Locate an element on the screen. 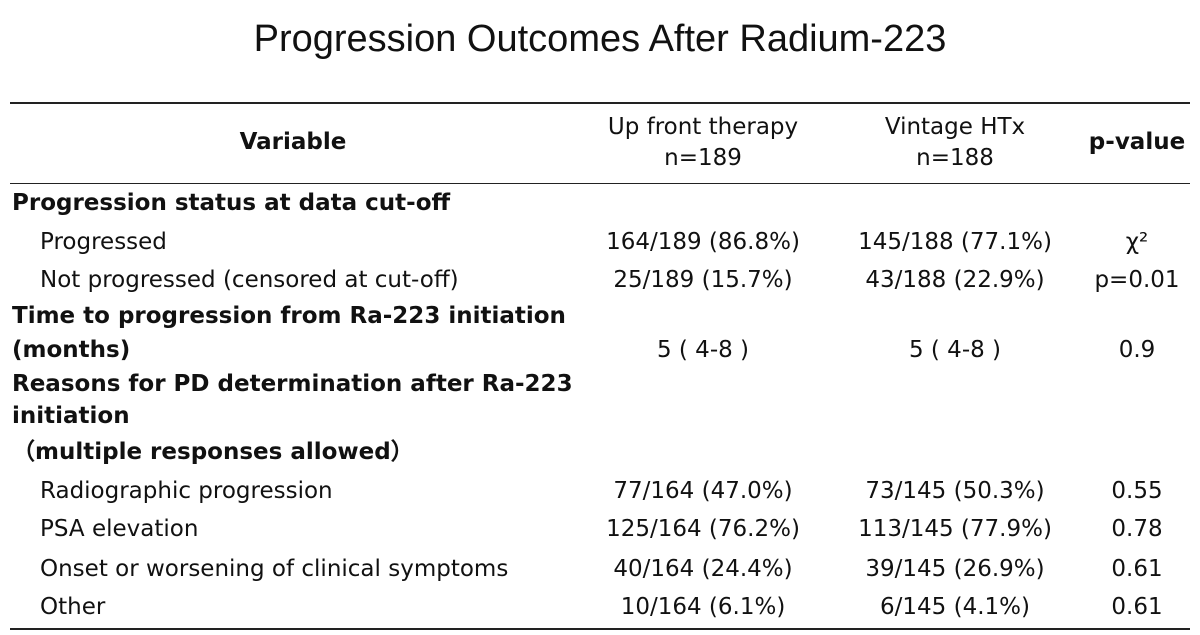  row-label: Other is located at coordinates (73, 607).